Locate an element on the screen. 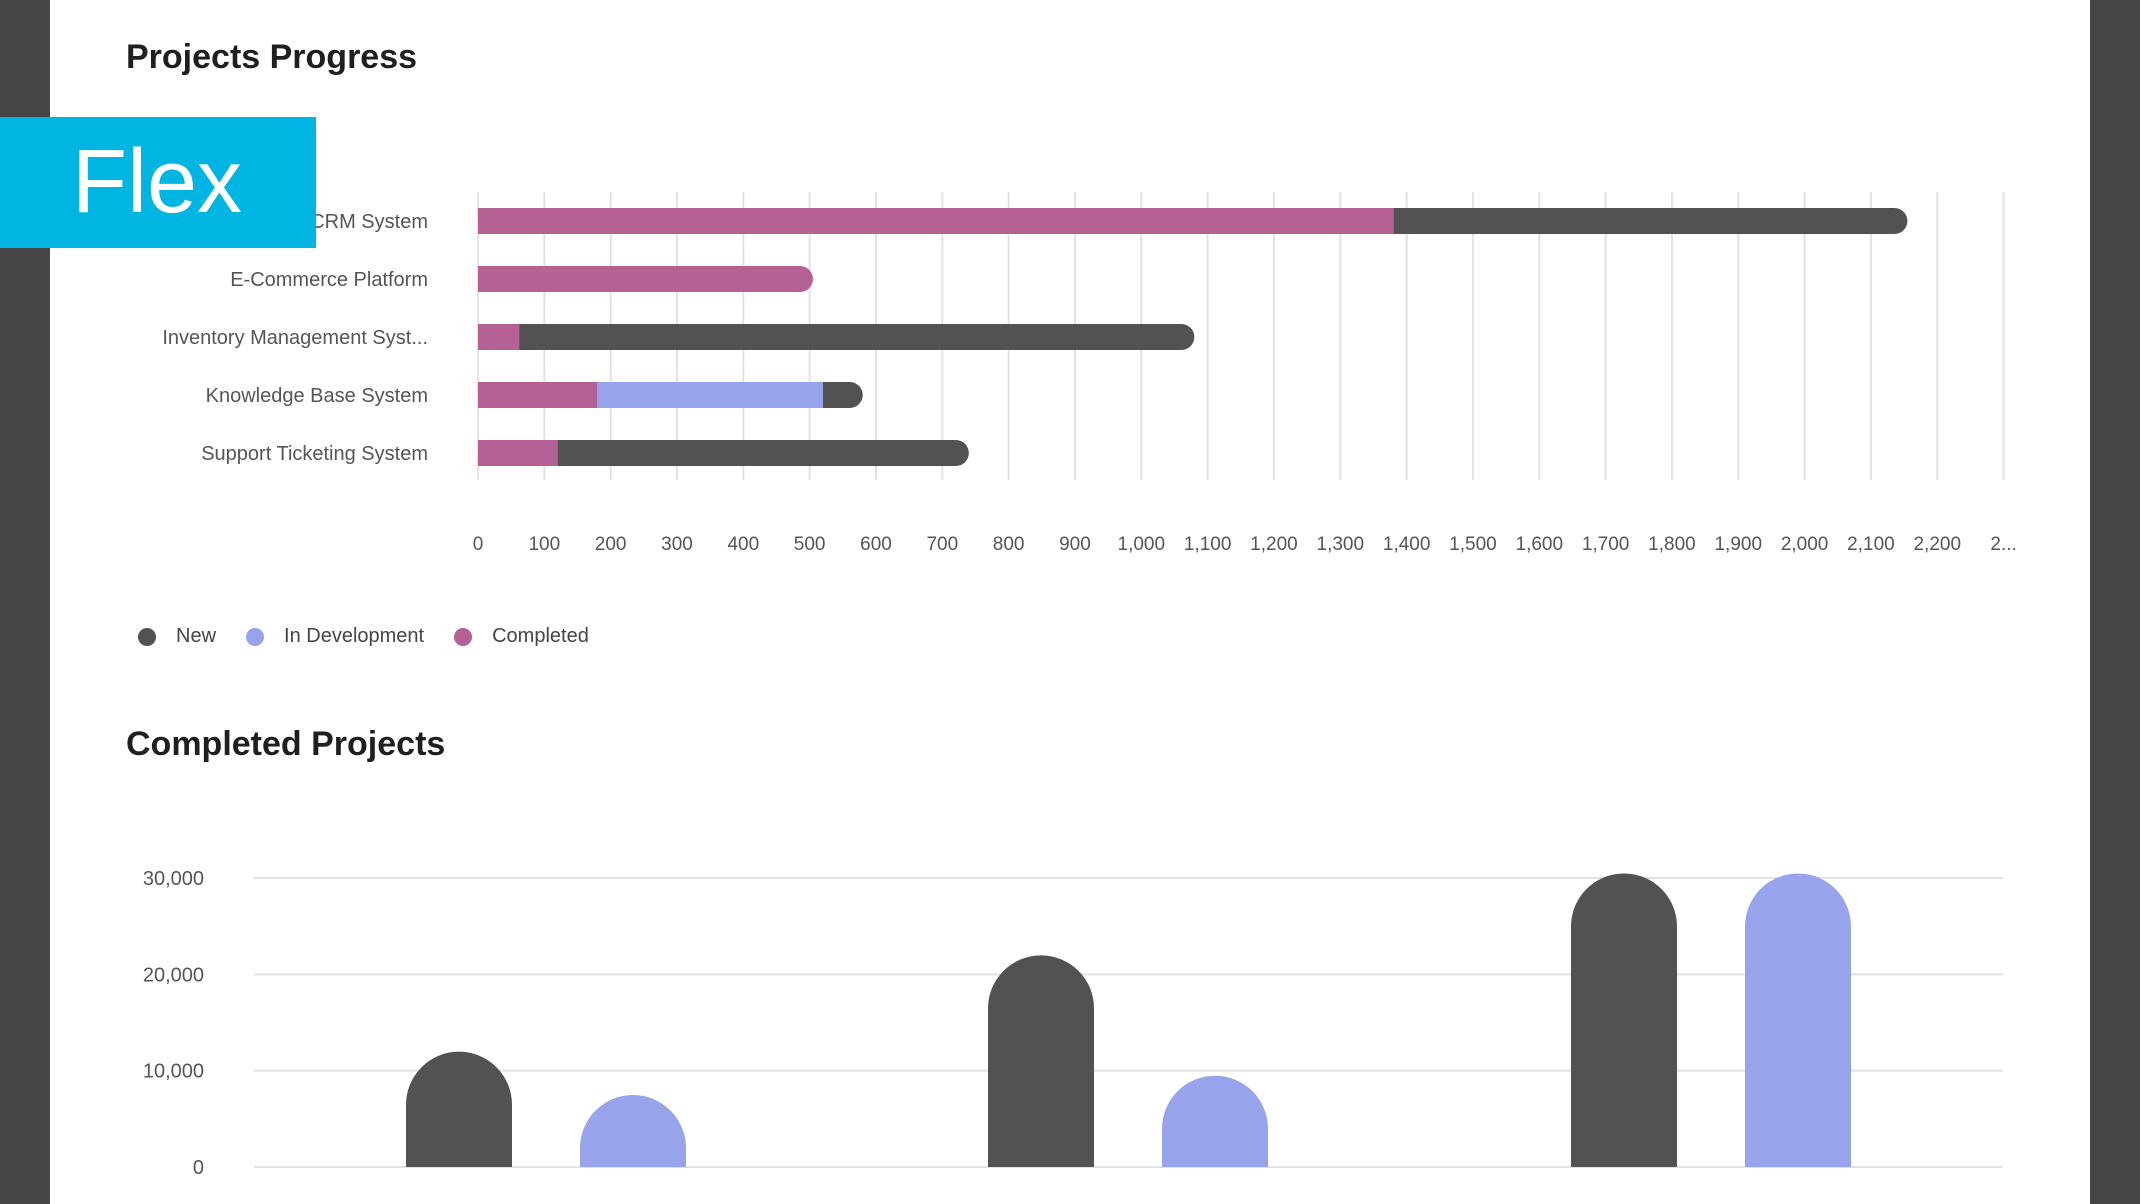 Image resolution: width=2140 pixels, height=1204 pixels. x-tick-label: 1,200 is located at coordinates (1274, 544).